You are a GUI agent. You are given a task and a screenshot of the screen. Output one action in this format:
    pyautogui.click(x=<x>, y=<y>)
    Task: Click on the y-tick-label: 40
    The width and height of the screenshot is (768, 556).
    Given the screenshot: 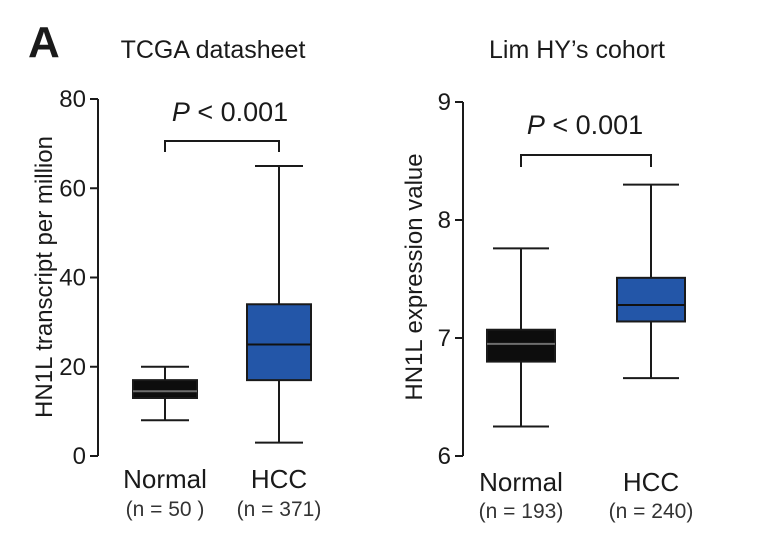 What is the action you would take?
    pyautogui.click(x=72, y=278)
    